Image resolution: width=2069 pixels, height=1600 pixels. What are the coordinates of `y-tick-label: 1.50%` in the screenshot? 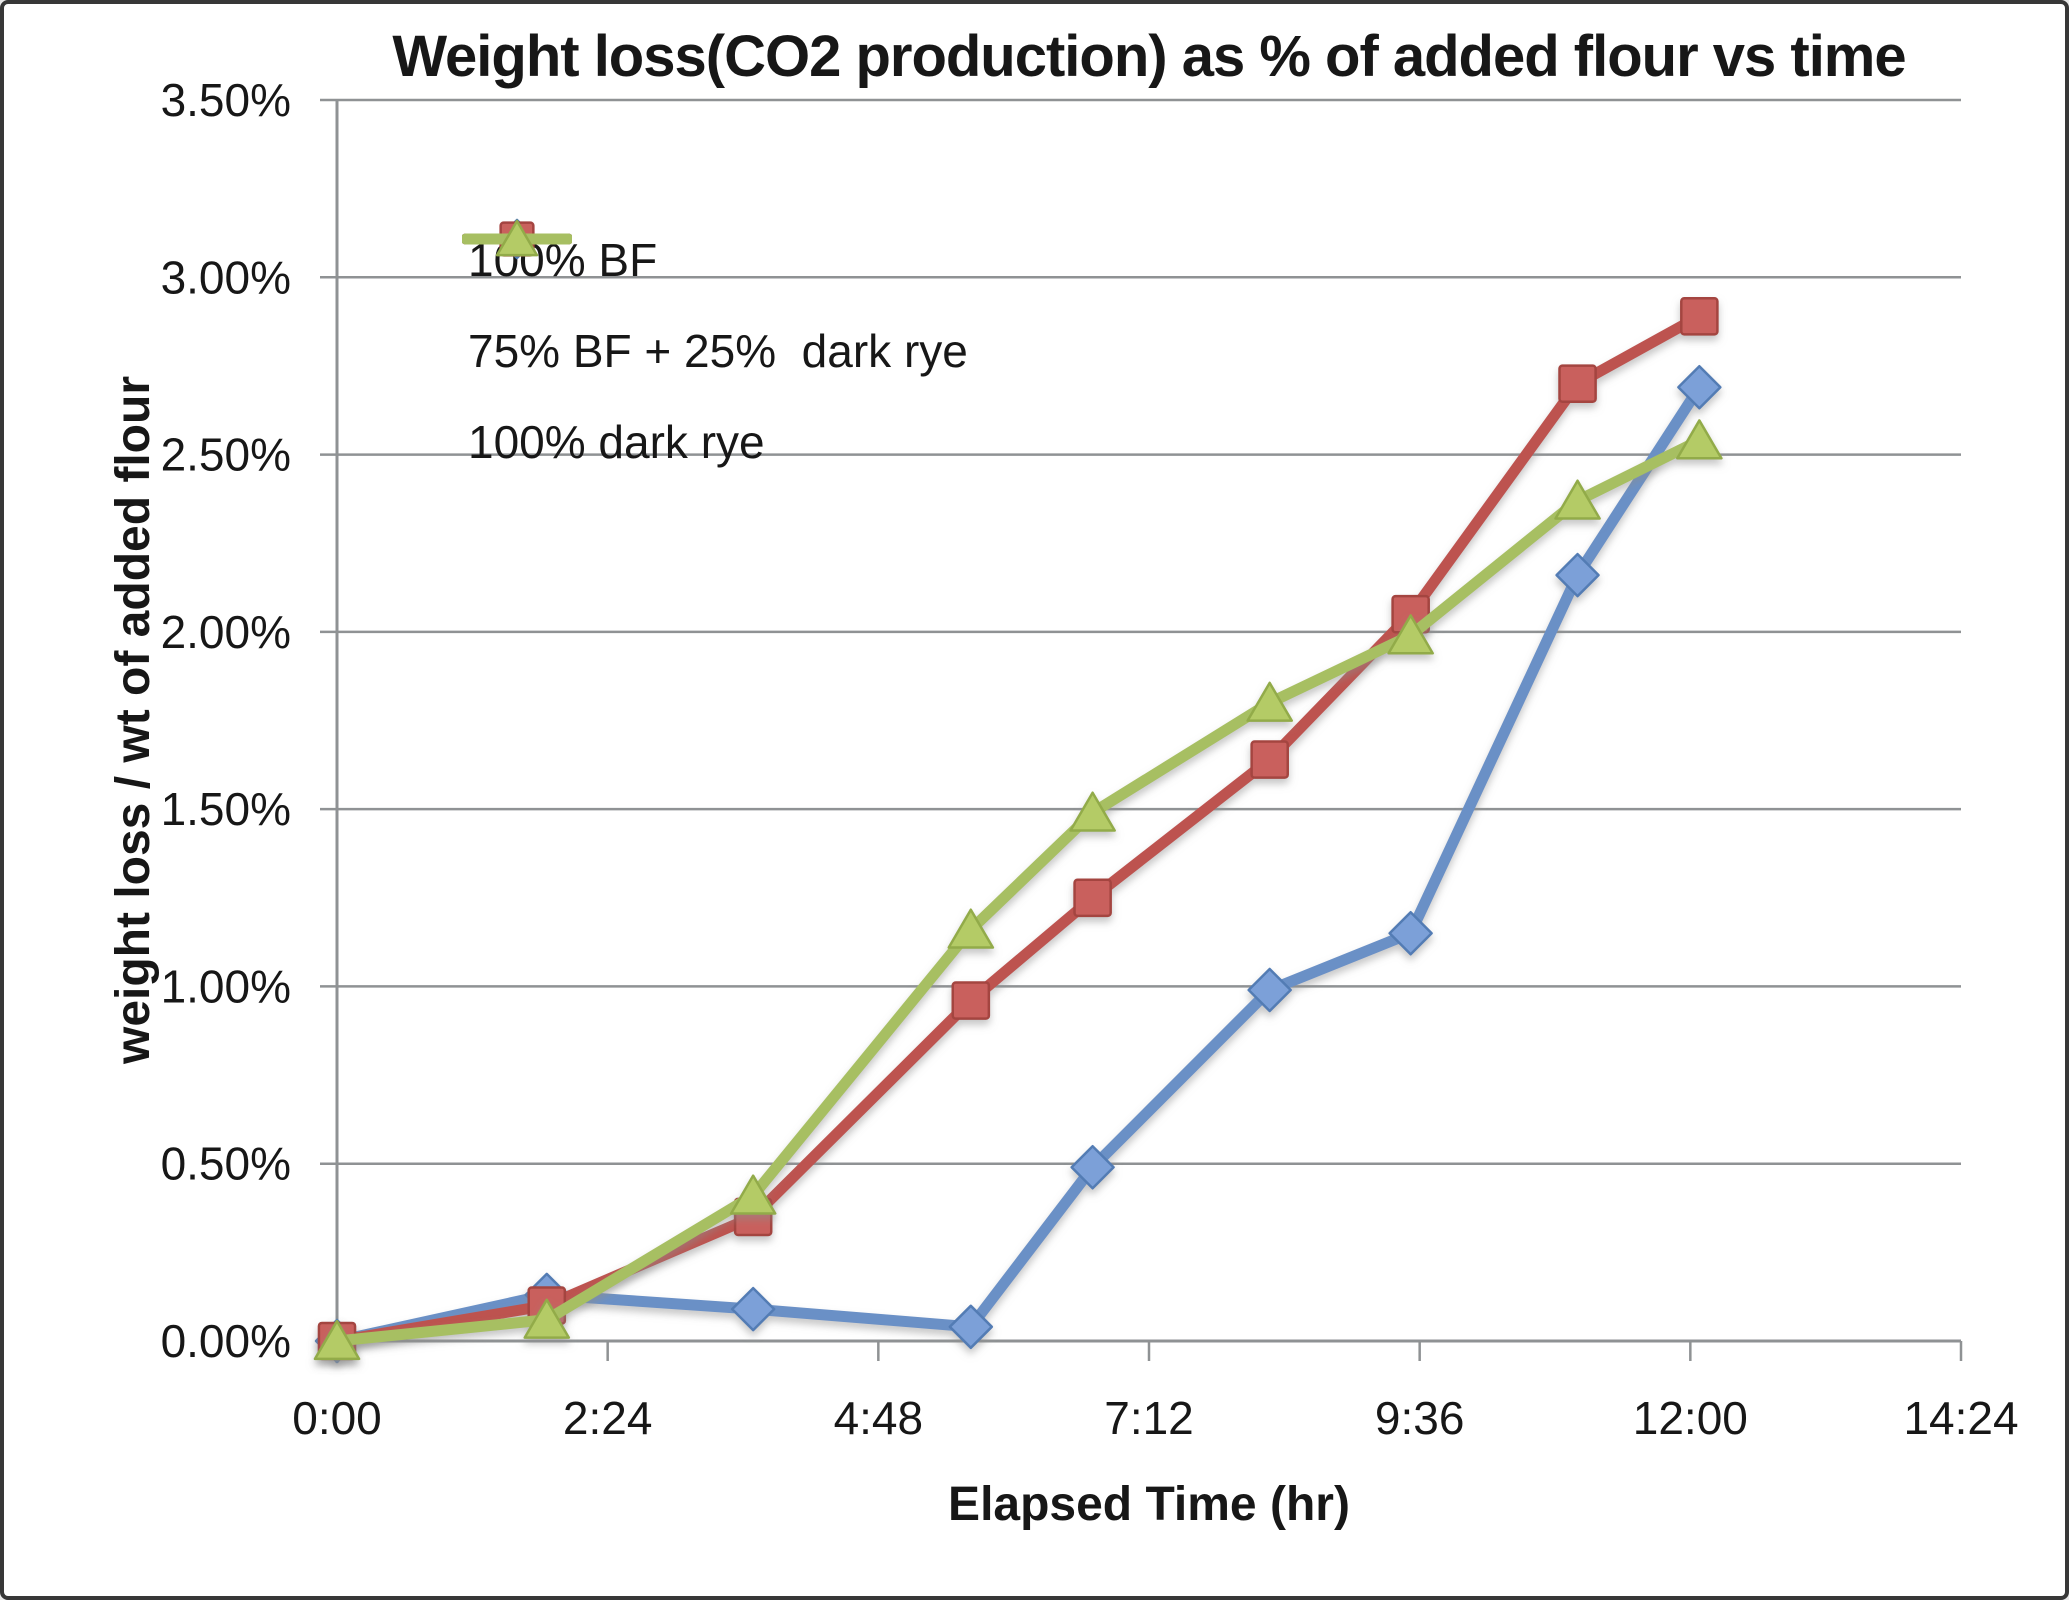 It's located at (226, 809).